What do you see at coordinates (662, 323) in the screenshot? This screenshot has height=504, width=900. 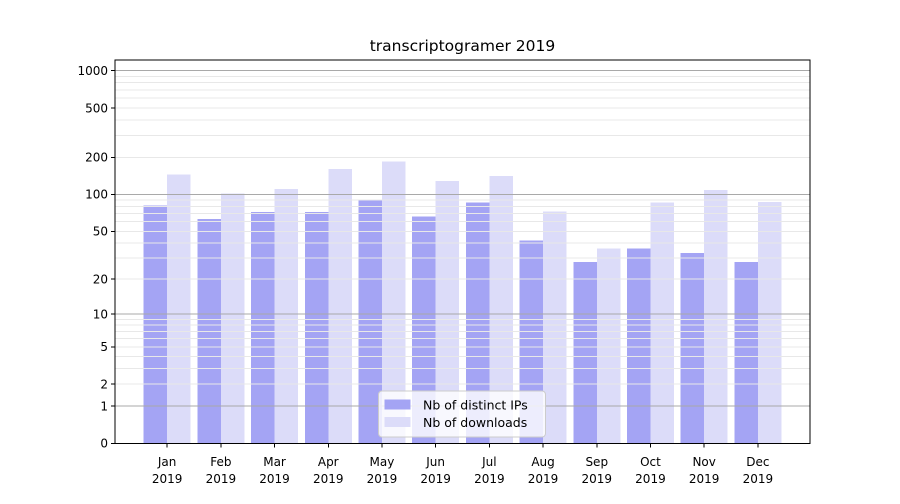 I see `bar-downloads-oct` at bounding box center [662, 323].